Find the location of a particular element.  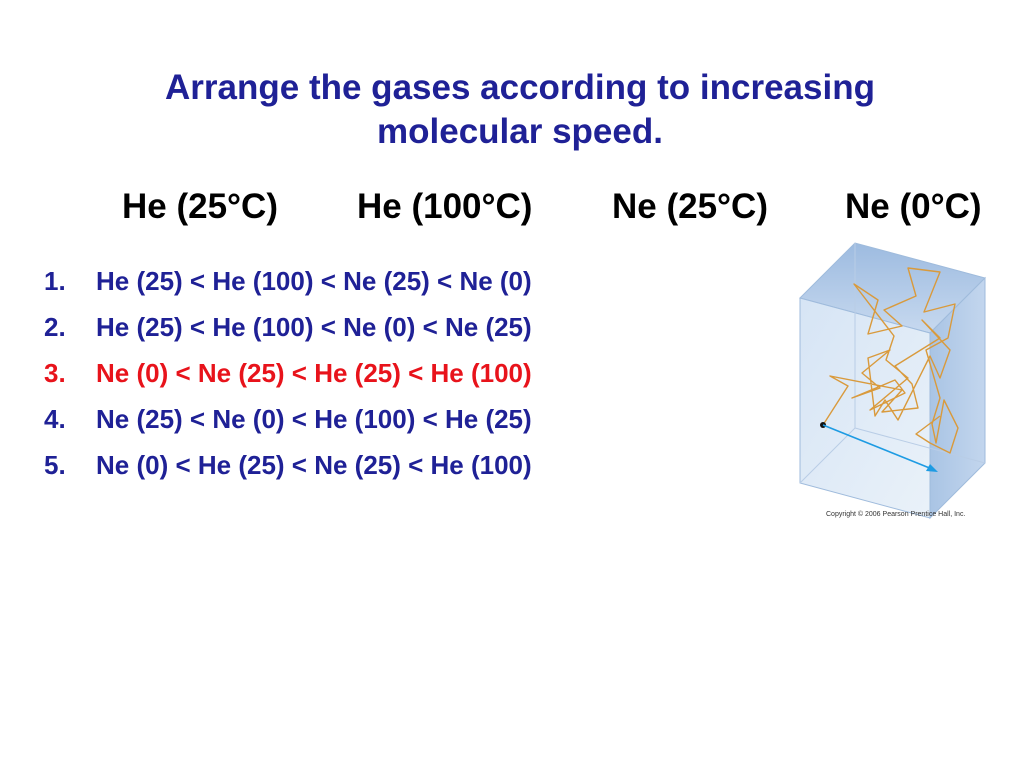

arrow-head-icon is located at coordinates (932, 468).